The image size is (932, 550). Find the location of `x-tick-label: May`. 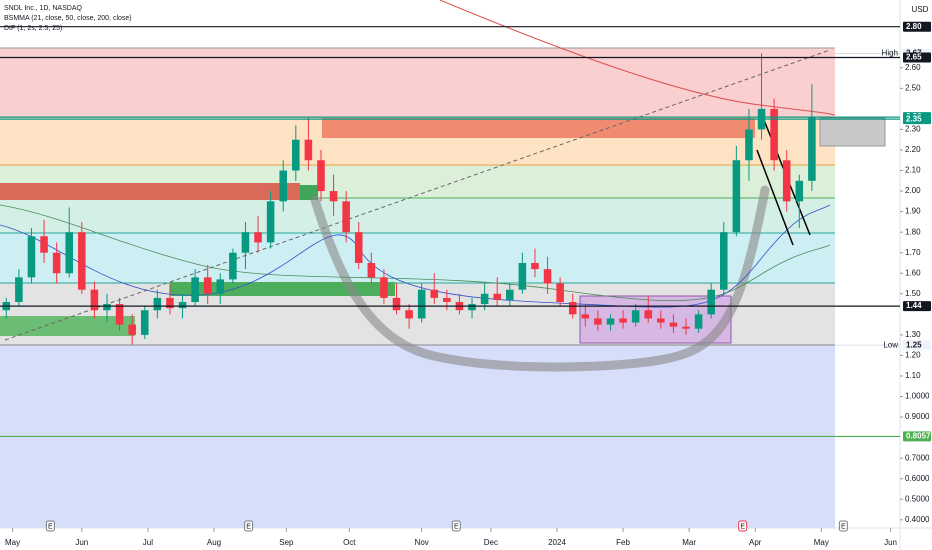

x-tick-label: May is located at coordinates (12, 542).